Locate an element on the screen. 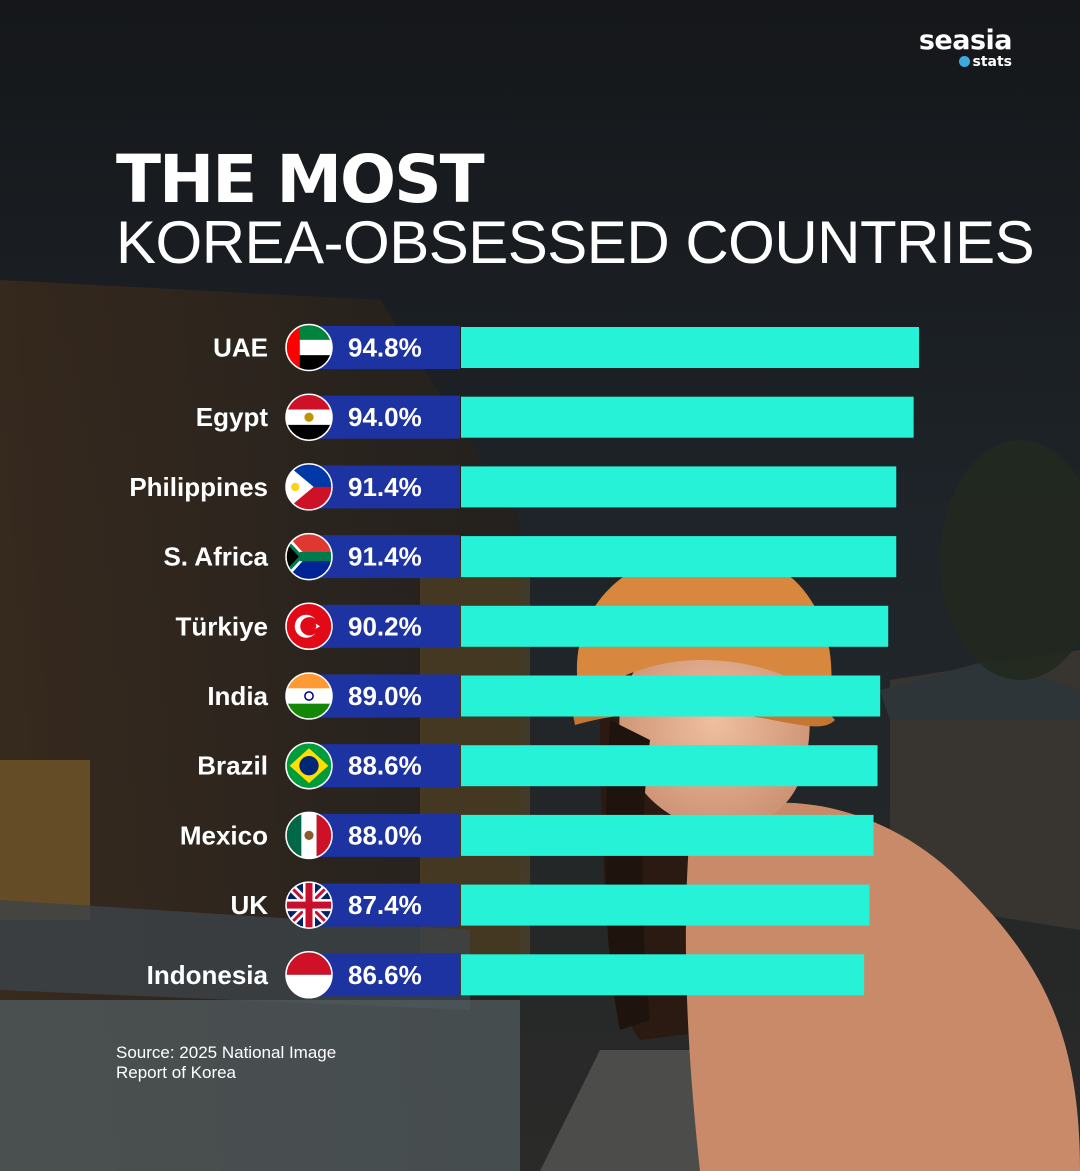  value-label: 88.6% is located at coordinates (385, 766).